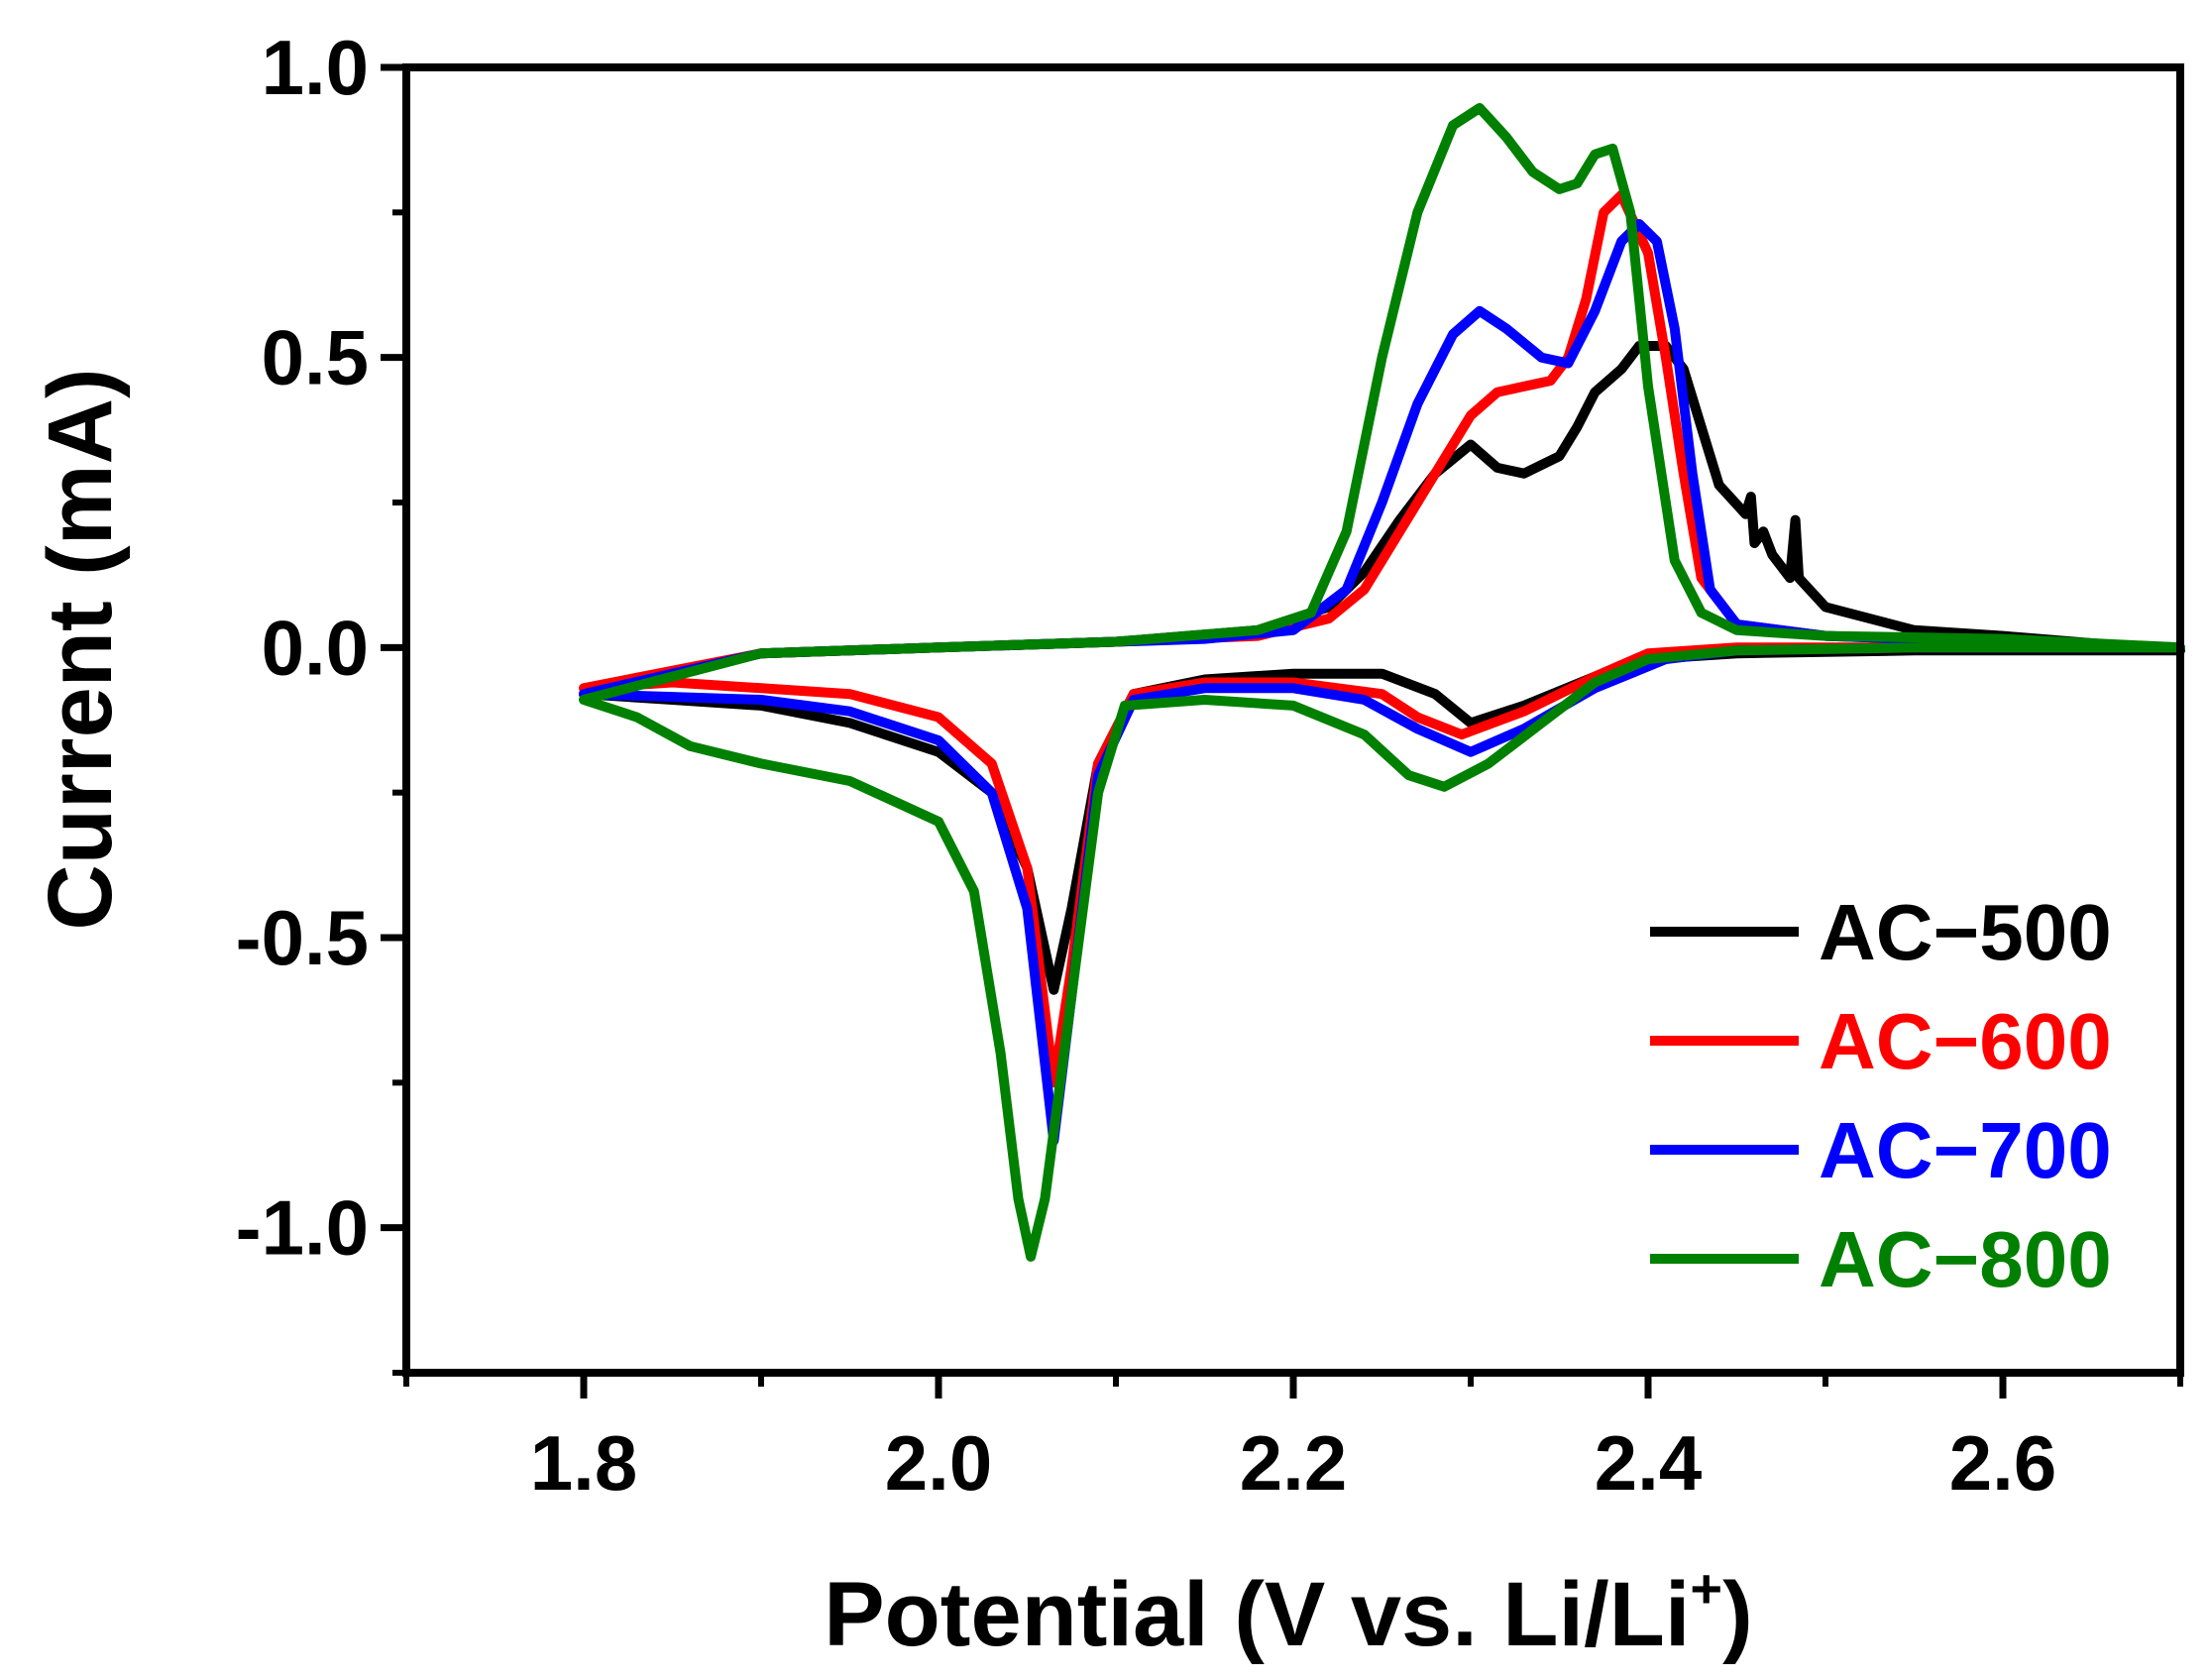  What do you see at coordinates (1257, 1614) in the screenshot?
I see `x-axis-title-main: Potential (V vs. Li/Li` at bounding box center [1257, 1614].